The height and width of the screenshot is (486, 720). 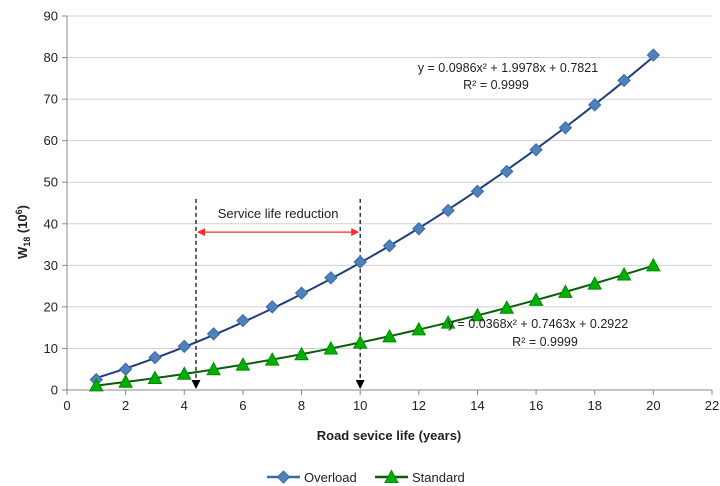 I want to click on y-tick-label: 20, so click(x=51, y=306).